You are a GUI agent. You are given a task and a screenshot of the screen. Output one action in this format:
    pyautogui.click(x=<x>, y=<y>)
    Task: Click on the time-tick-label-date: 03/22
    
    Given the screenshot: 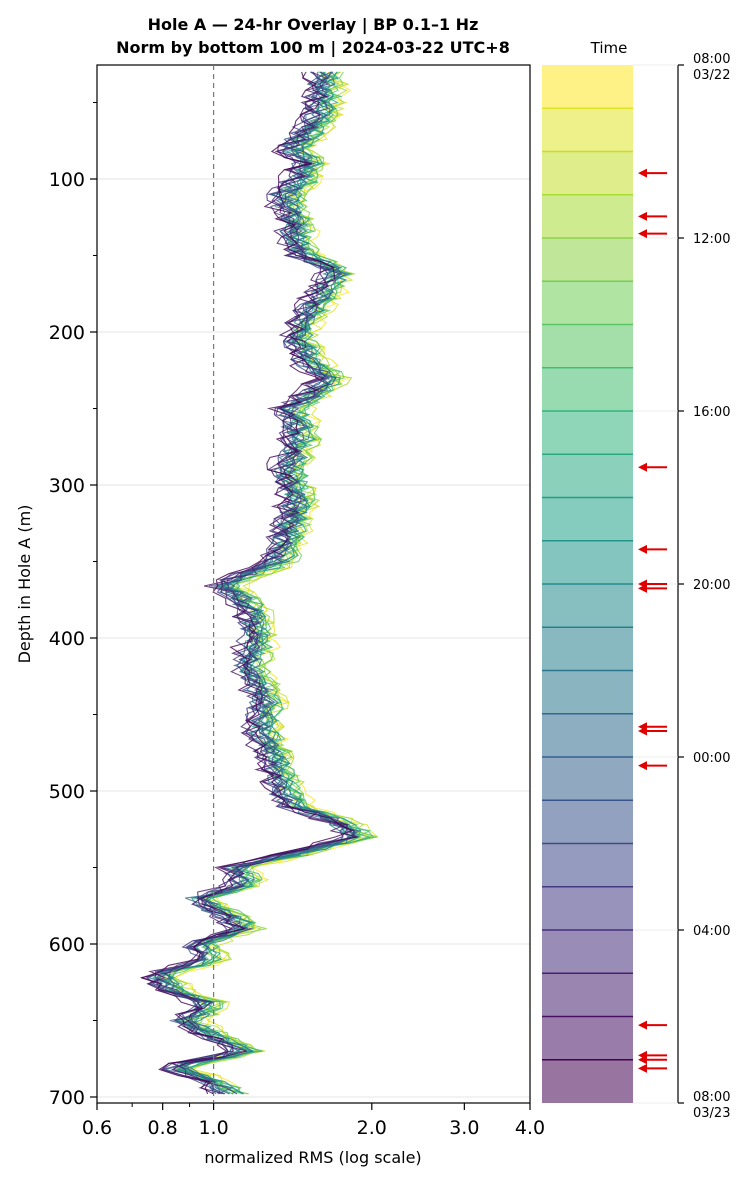 What is the action you would take?
    pyautogui.click(x=711, y=75)
    